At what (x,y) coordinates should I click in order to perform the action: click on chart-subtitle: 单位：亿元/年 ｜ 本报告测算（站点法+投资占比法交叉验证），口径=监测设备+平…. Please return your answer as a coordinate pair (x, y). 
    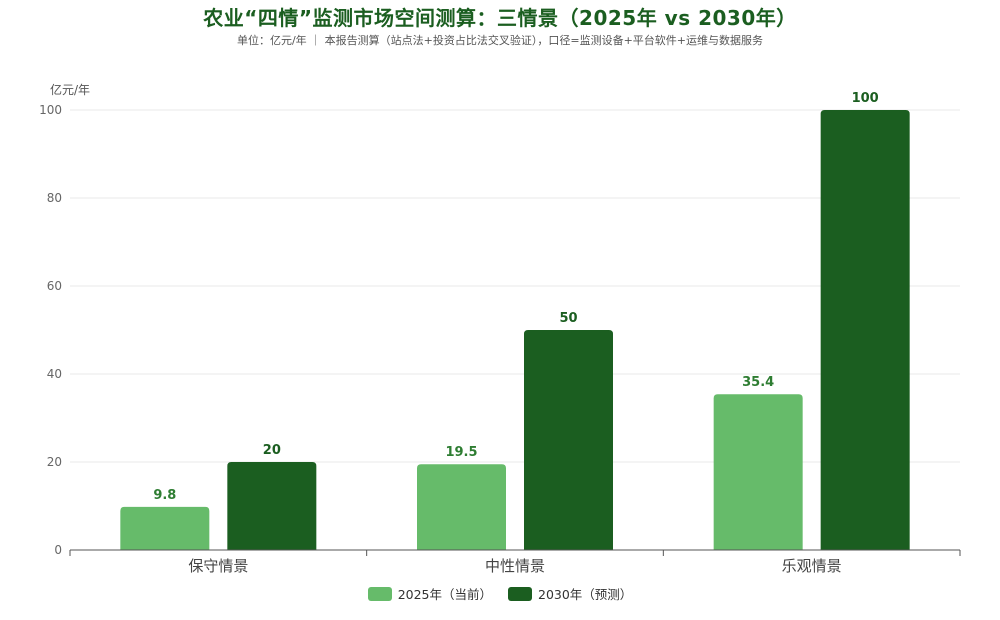
    Looking at the image, I should click on (500, 40).